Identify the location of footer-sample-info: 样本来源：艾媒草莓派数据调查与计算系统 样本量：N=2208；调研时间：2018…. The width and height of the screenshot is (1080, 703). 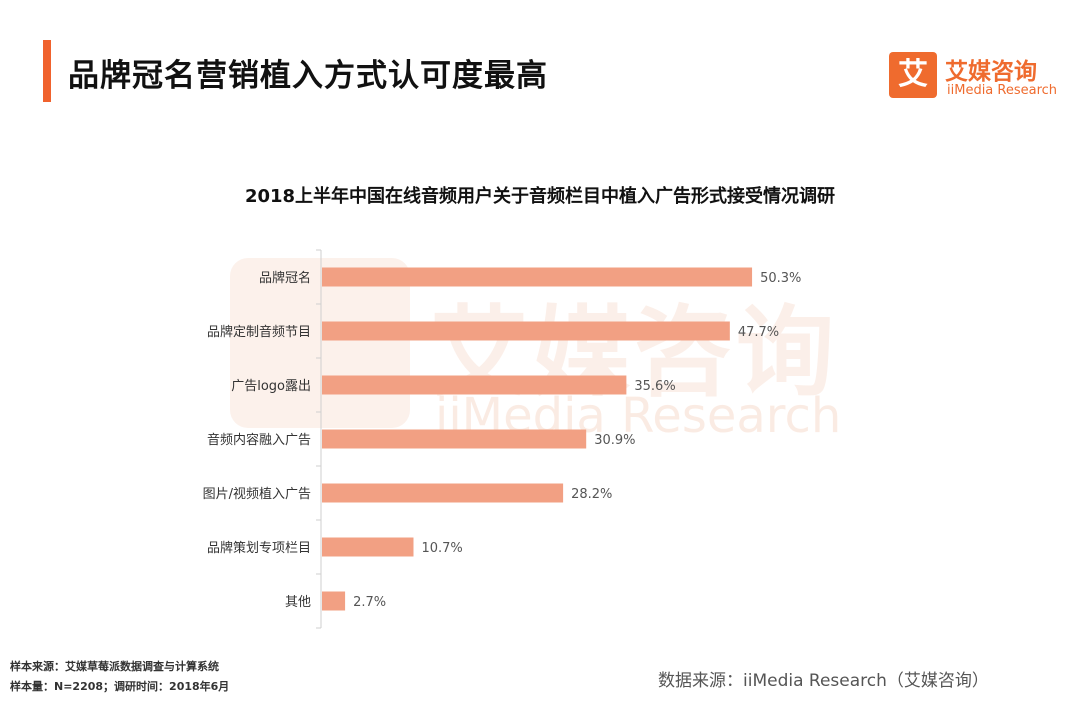
(119, 677).